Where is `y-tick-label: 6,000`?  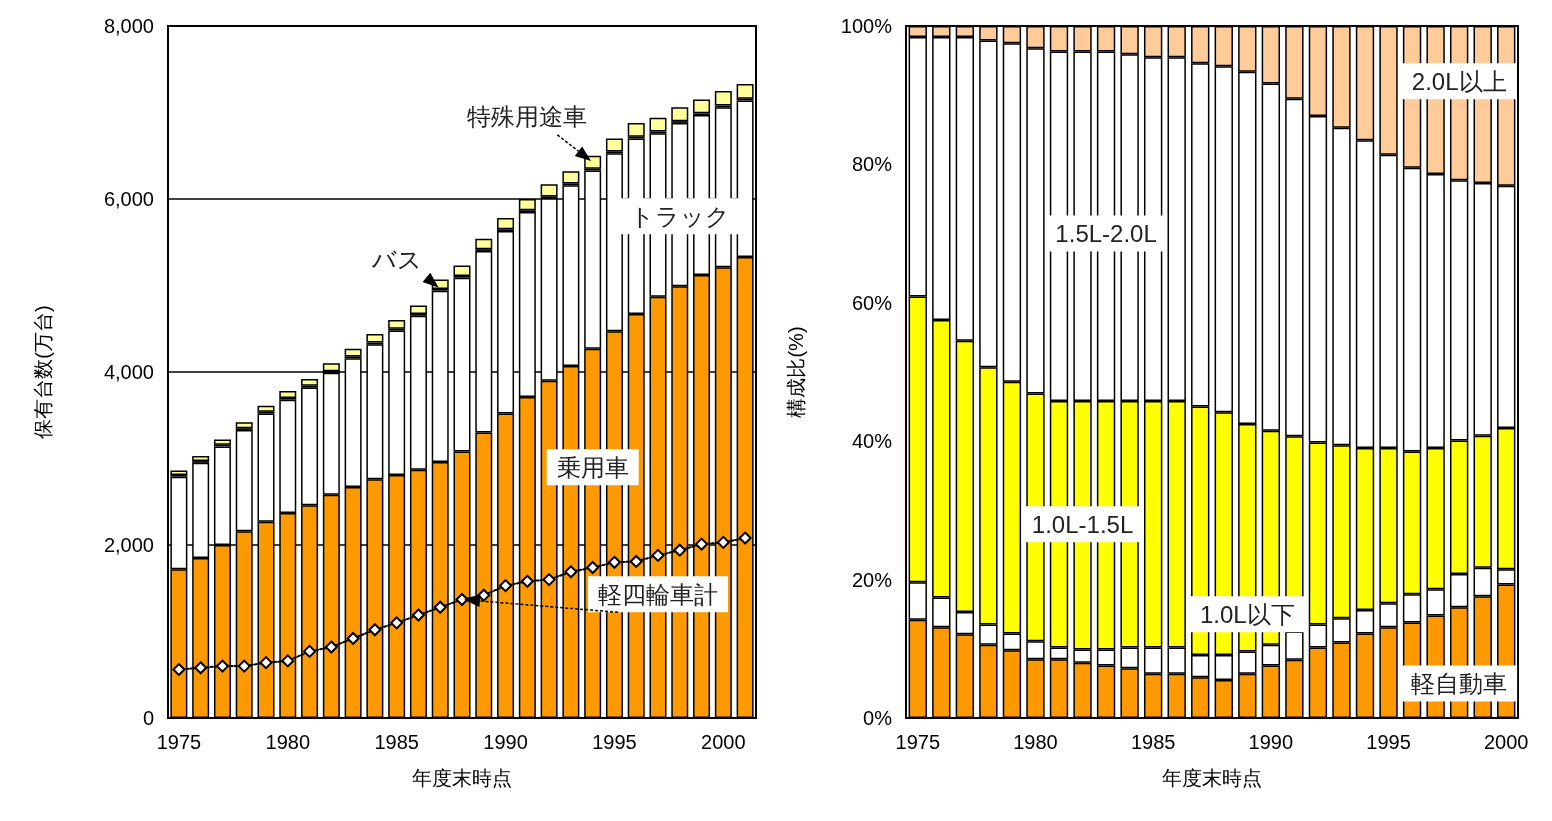
y-tick-label: 6,000 is located at coordinates (128, 199).